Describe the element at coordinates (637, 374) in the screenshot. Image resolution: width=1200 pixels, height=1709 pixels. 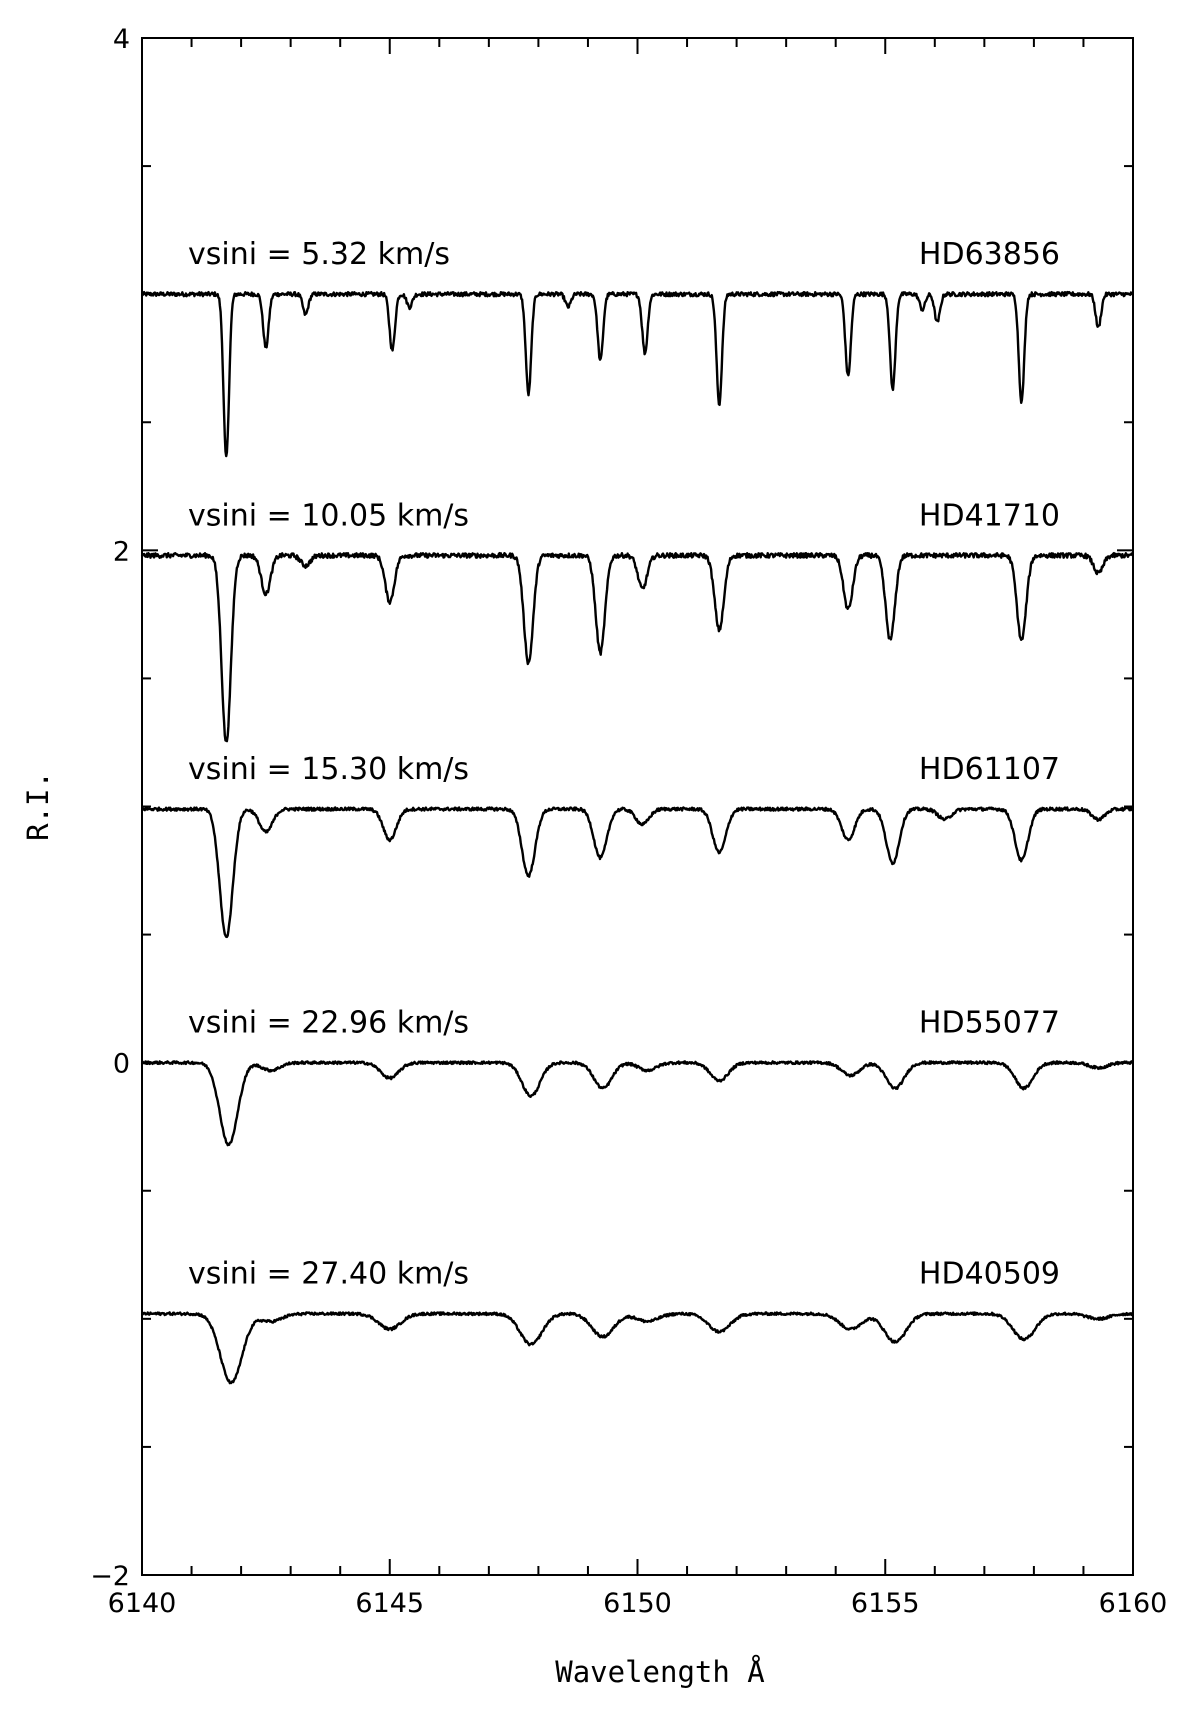
I see `spectrum-line-HD63856` at that location.